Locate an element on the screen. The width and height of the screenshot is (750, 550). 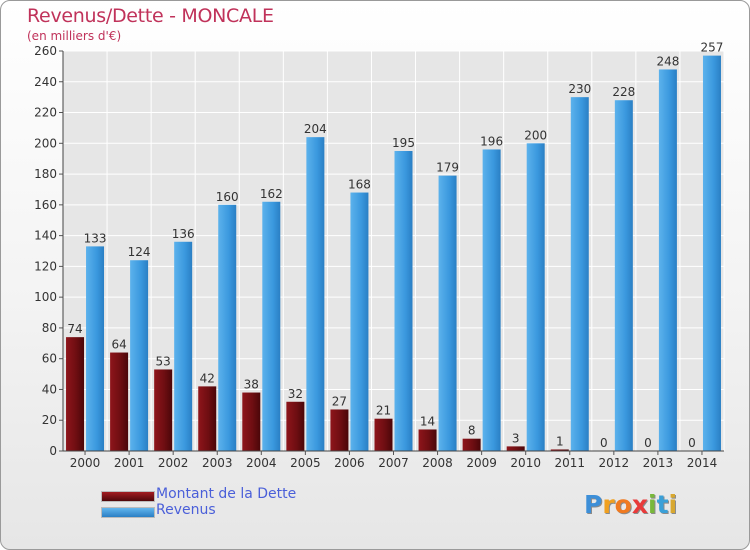
x-tick-label: 2005 is located at coordinates (305, 463).